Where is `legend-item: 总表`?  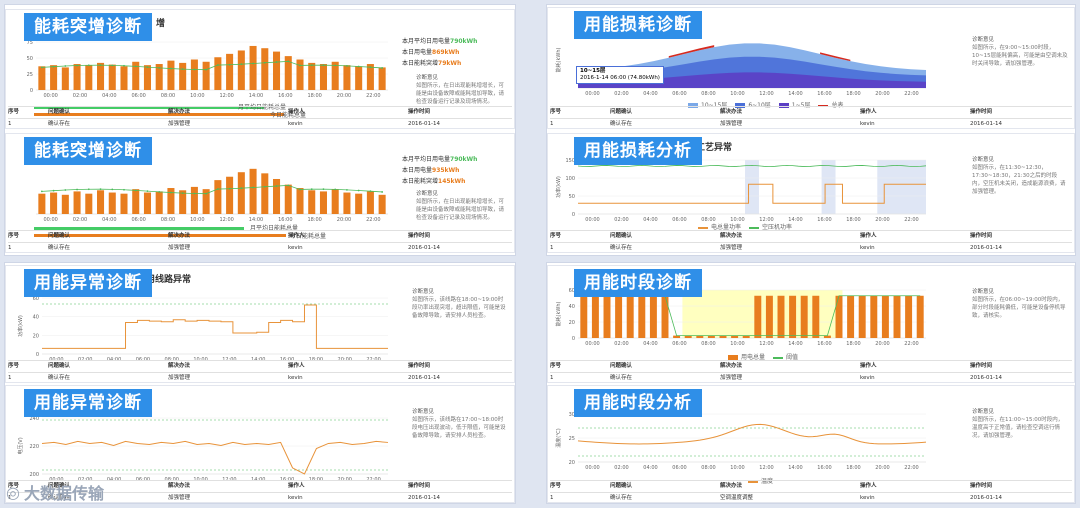
legend-item: 总表 is located at coordinates (830, 104).